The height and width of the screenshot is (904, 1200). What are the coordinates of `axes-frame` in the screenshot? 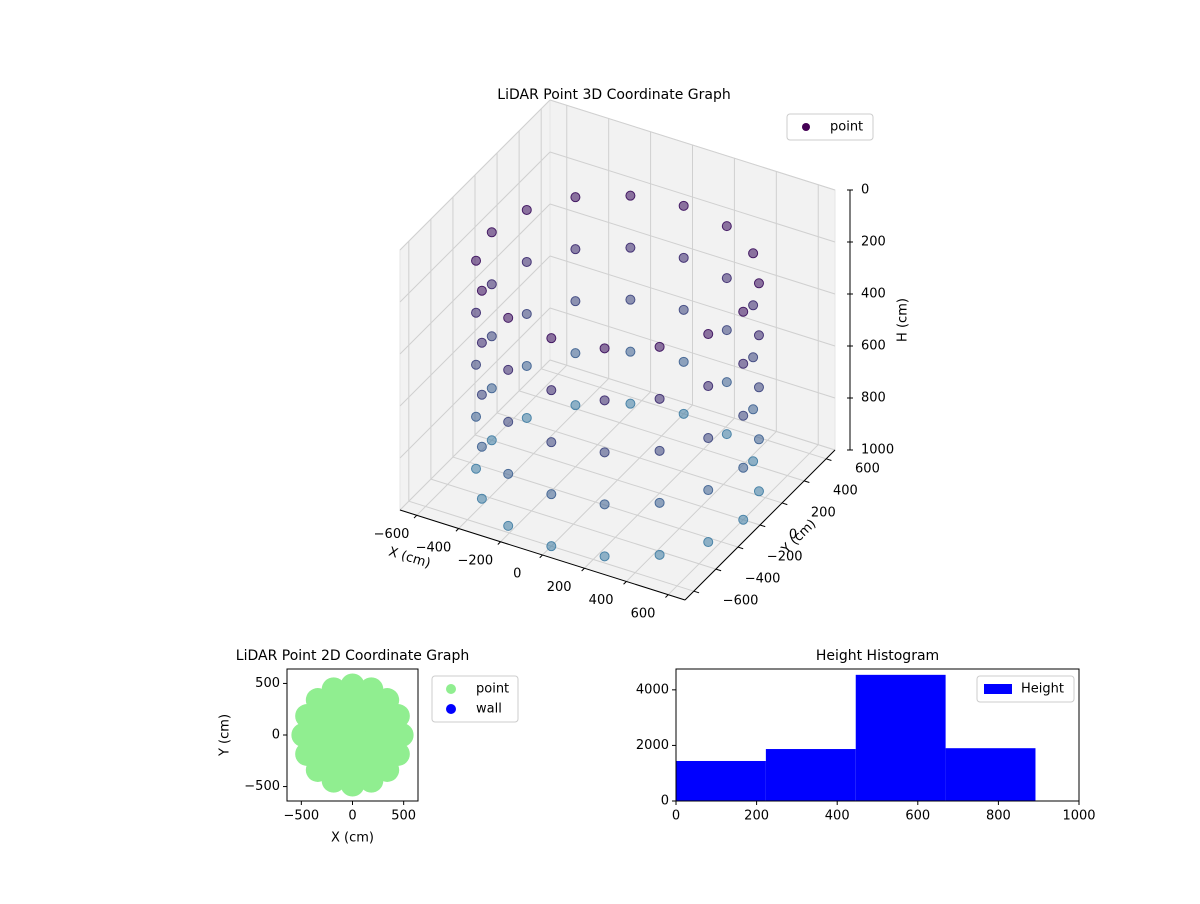 It's located at (877, 735).